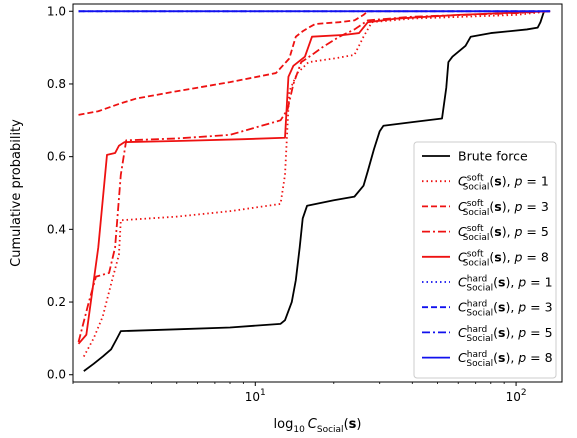 This screenshot has width=577, height=438. Describe the element at coordinates (56, 157) in the screenshot. I see `y-tick-label: 0.6` at that location.